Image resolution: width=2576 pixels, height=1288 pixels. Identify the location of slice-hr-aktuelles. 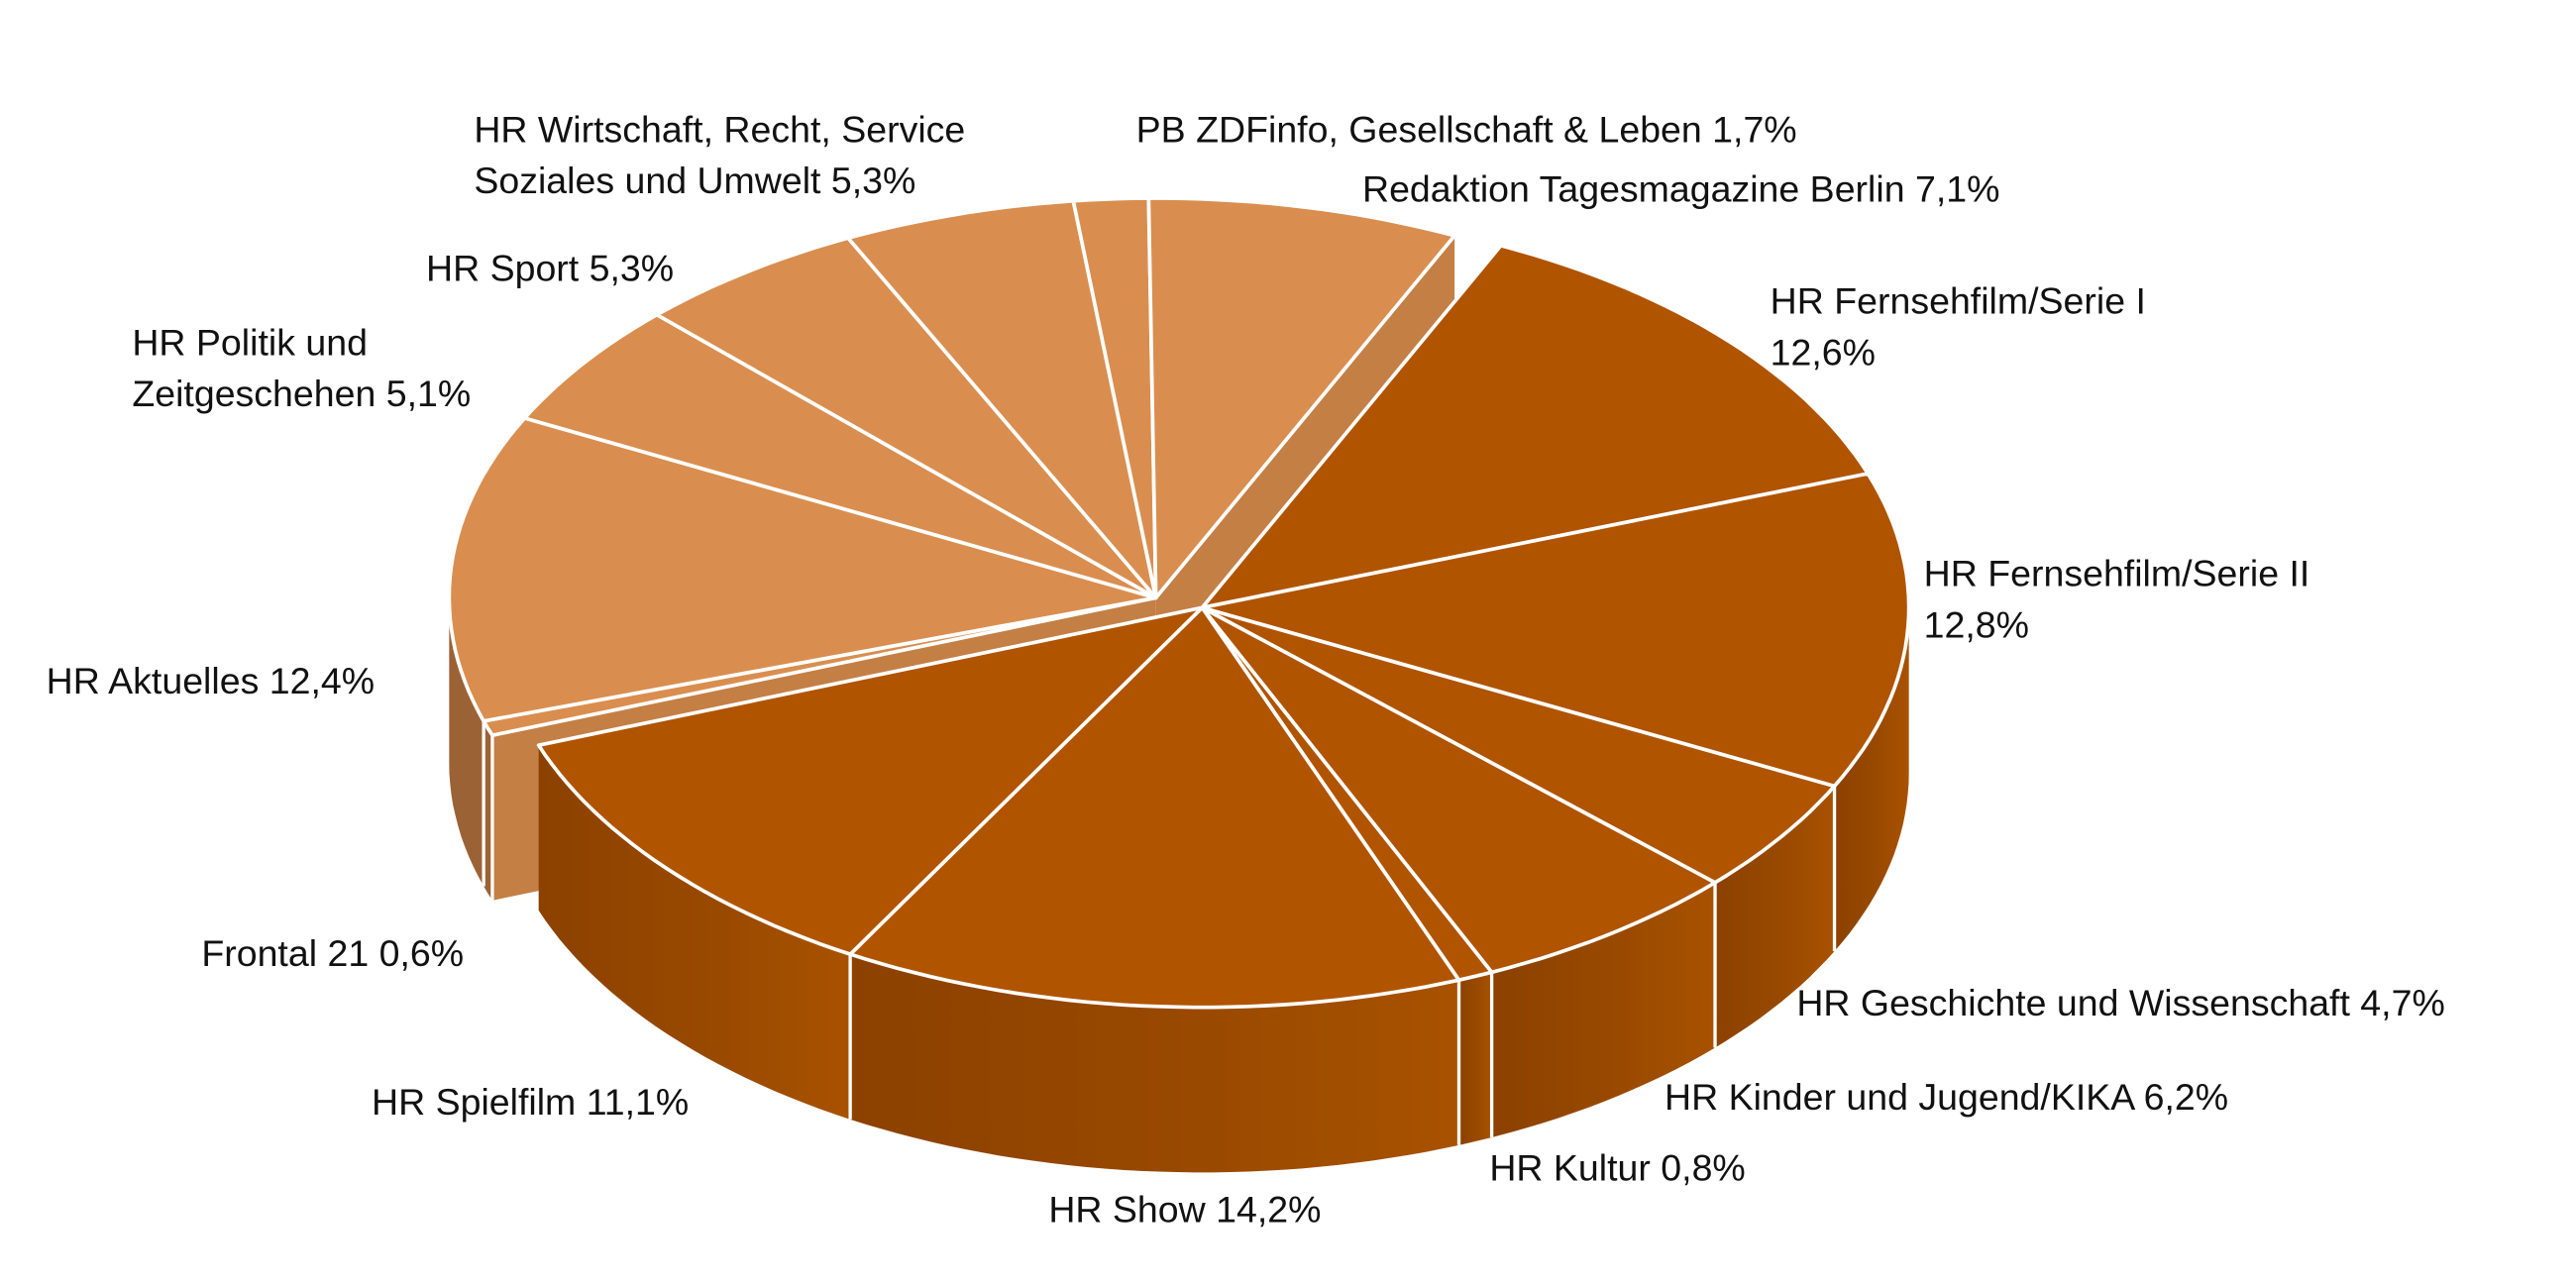
(803, 570).